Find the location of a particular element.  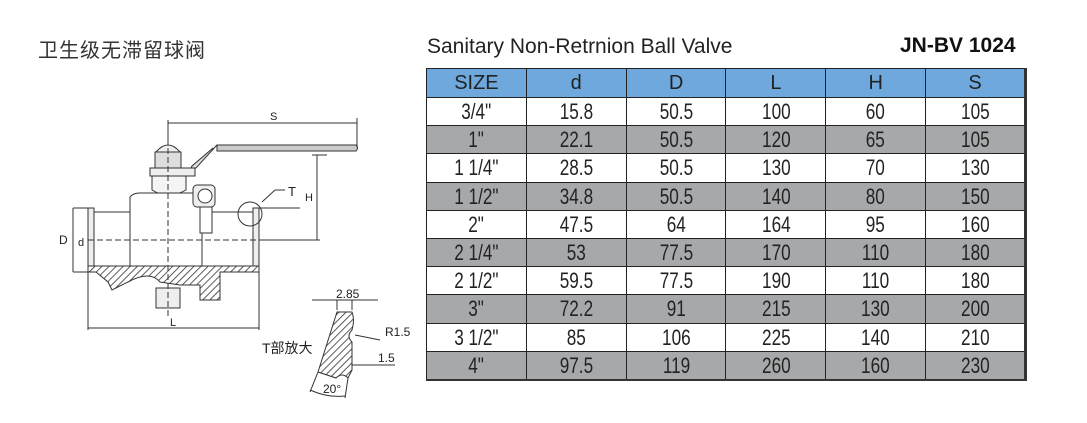

cell-value: 34.8 is located at coordinates (576, 196).